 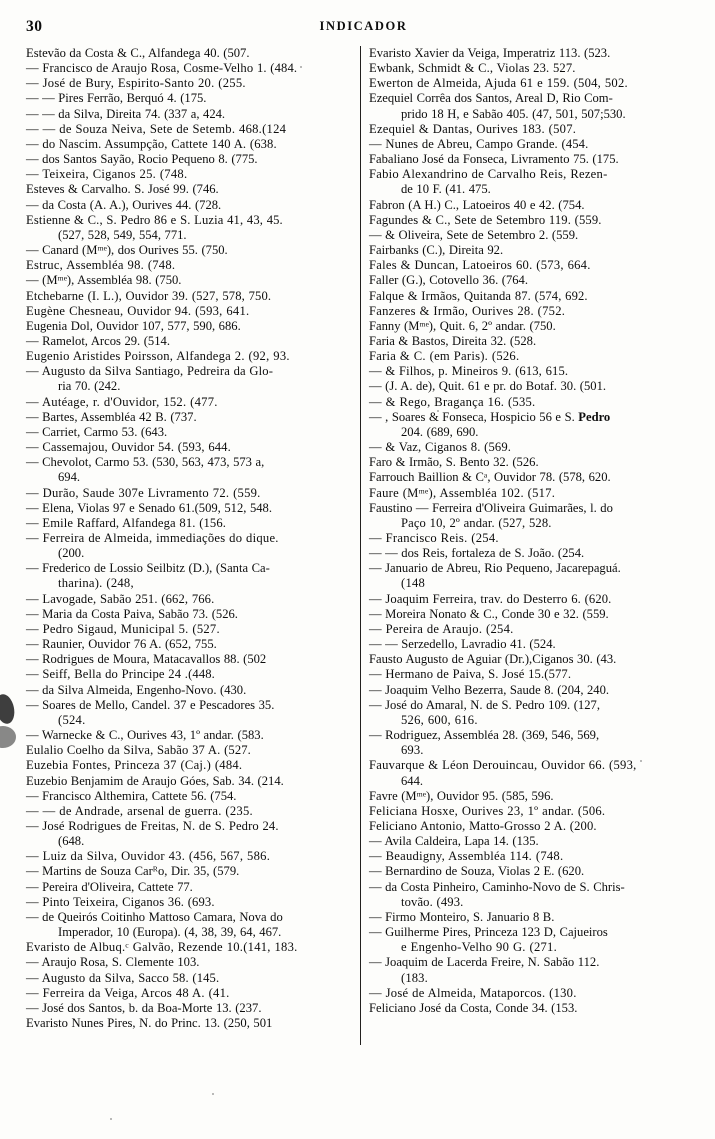 I want to click on directory-entry: — Francisco Reis. (254., so click(x=434, y=538).